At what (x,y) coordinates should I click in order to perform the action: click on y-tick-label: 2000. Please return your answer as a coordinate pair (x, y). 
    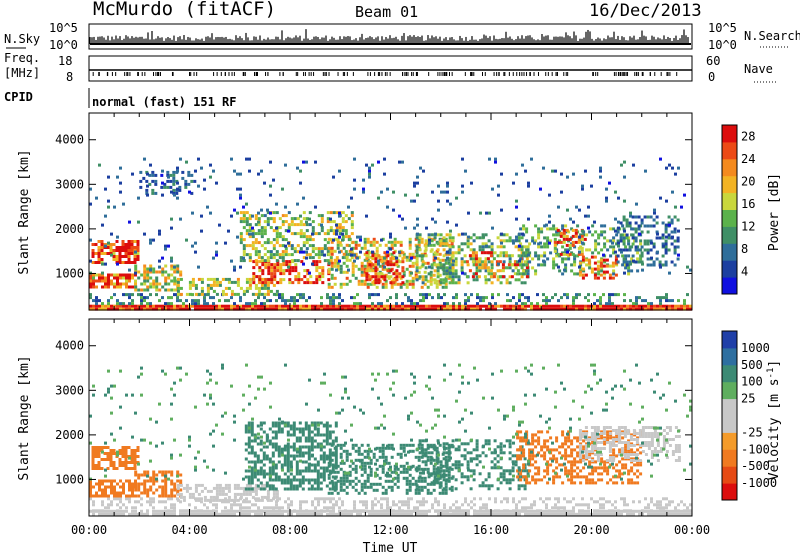
    Looking at the image, I should click on (69, 229).